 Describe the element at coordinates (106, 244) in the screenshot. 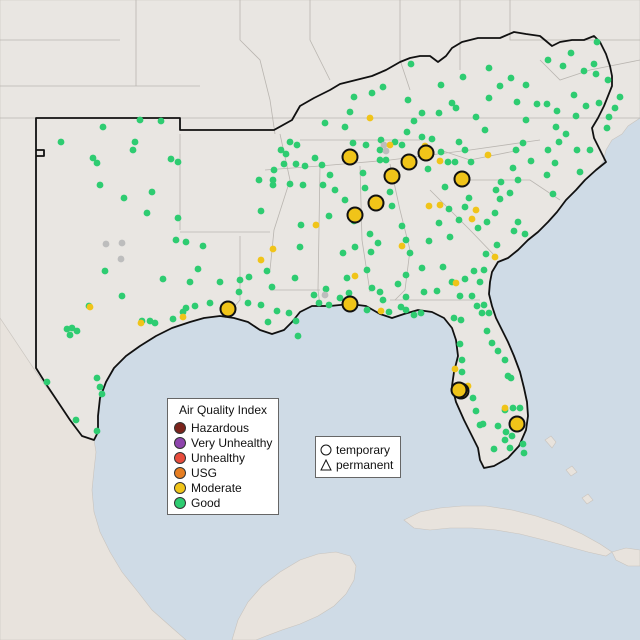

I see `monitor-no-data` at that location.